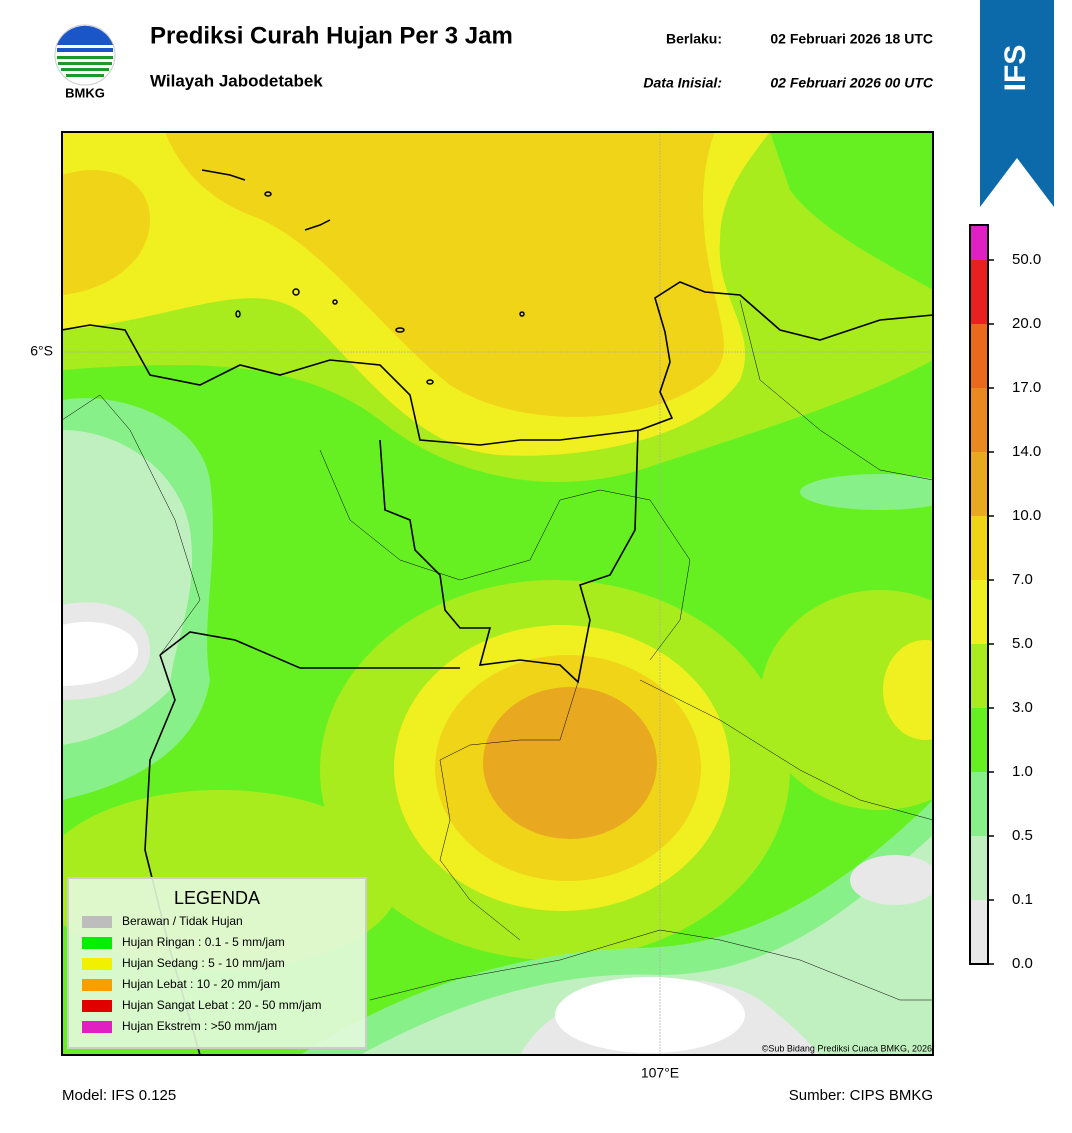  What do you see at coordinates (1022, 643) in the screenshot?
I see `colorbar-tick-label: 5.0` at bounding box center [1022, 643].